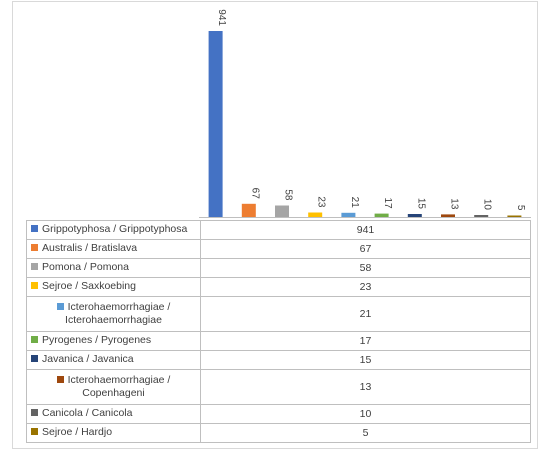 The height and width of the screenshot is (453, 550). Describe the element at coordinates (365, 287) in the screenshot. I see `value-cell: 23` at that location.